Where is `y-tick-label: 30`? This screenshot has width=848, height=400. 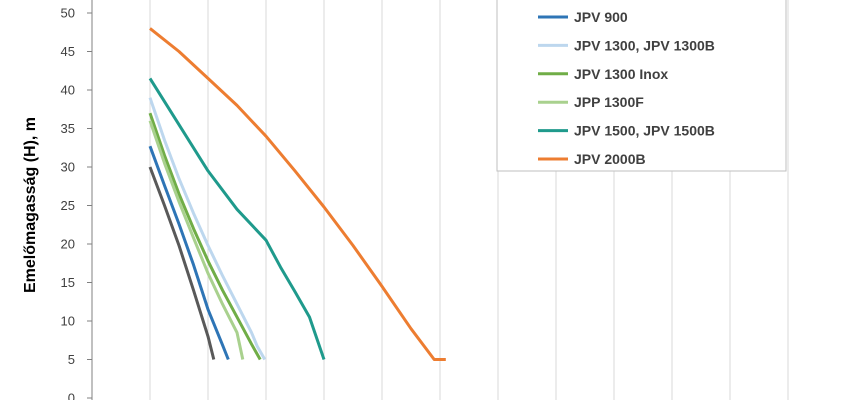 y-tick-label: 30 is located at coordinates (68, 167).